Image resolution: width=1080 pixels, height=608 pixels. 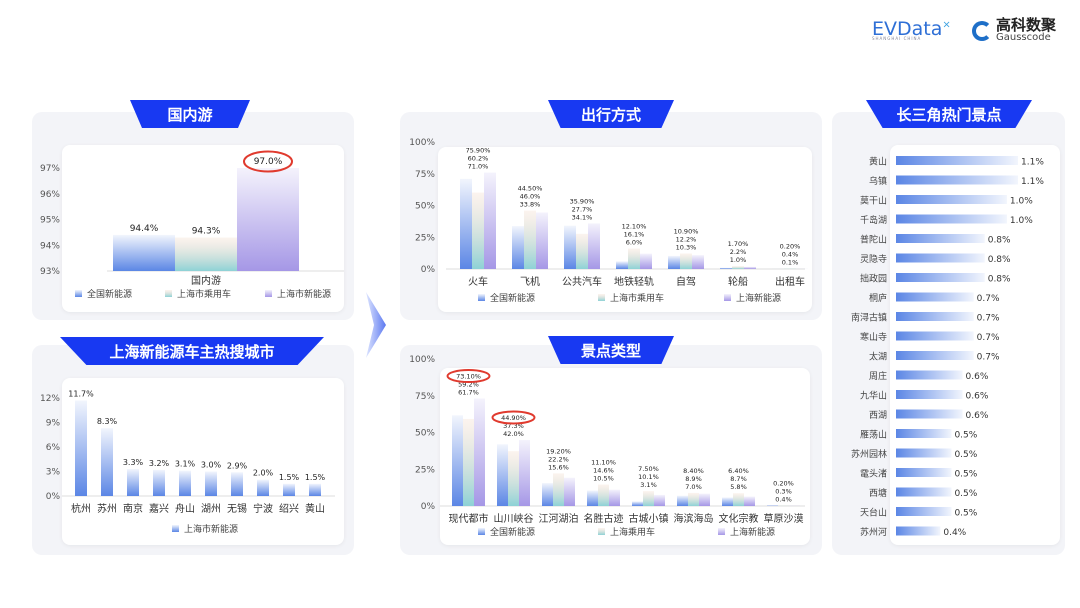 I want to click on panel-title-cities: 上海新能源车主热搜城市, so click(x=192, y=351).